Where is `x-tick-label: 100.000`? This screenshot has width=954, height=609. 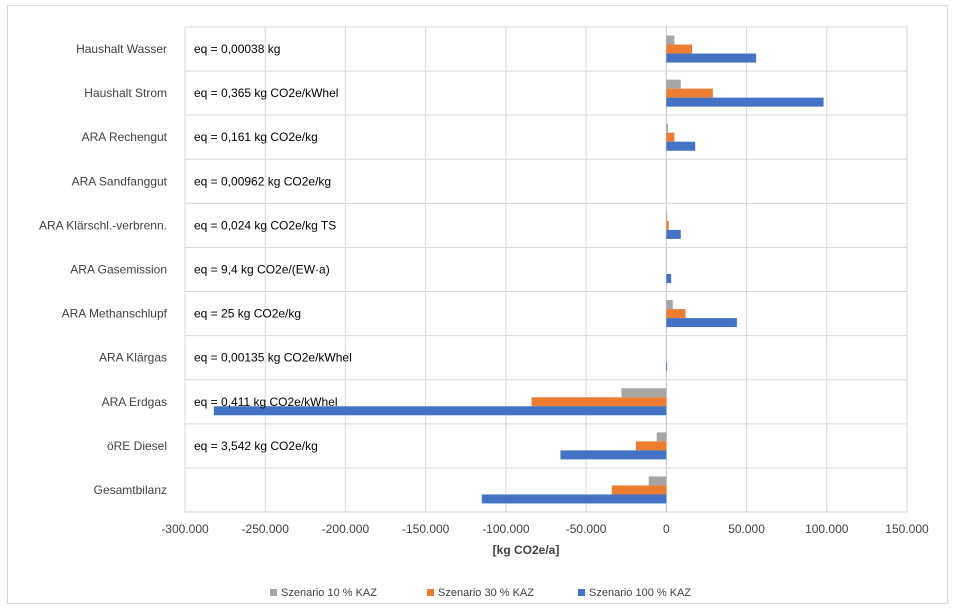 x-tick-label: 100.000 is located at coordinates (827, 529).